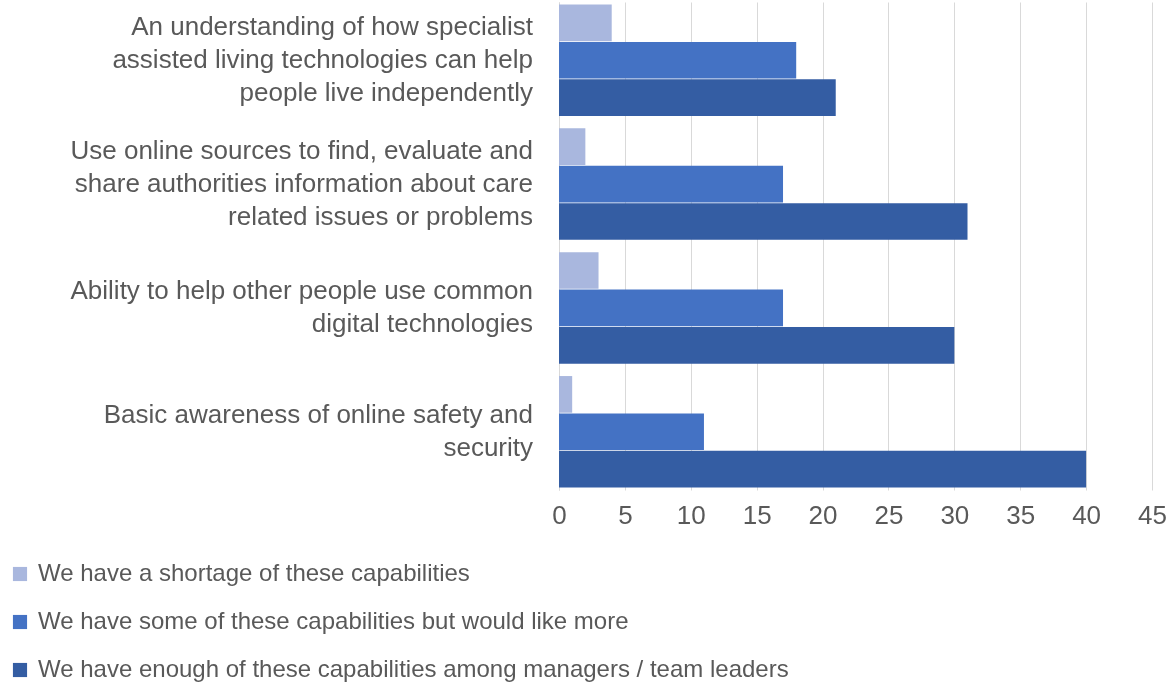 This screenshot has width=1171, height=688. What do you see at coordinates (318, 431) in the screenshot?
I see `y-tick-label: Basic awareness of online safety and security` at bounding box center [318, 431].